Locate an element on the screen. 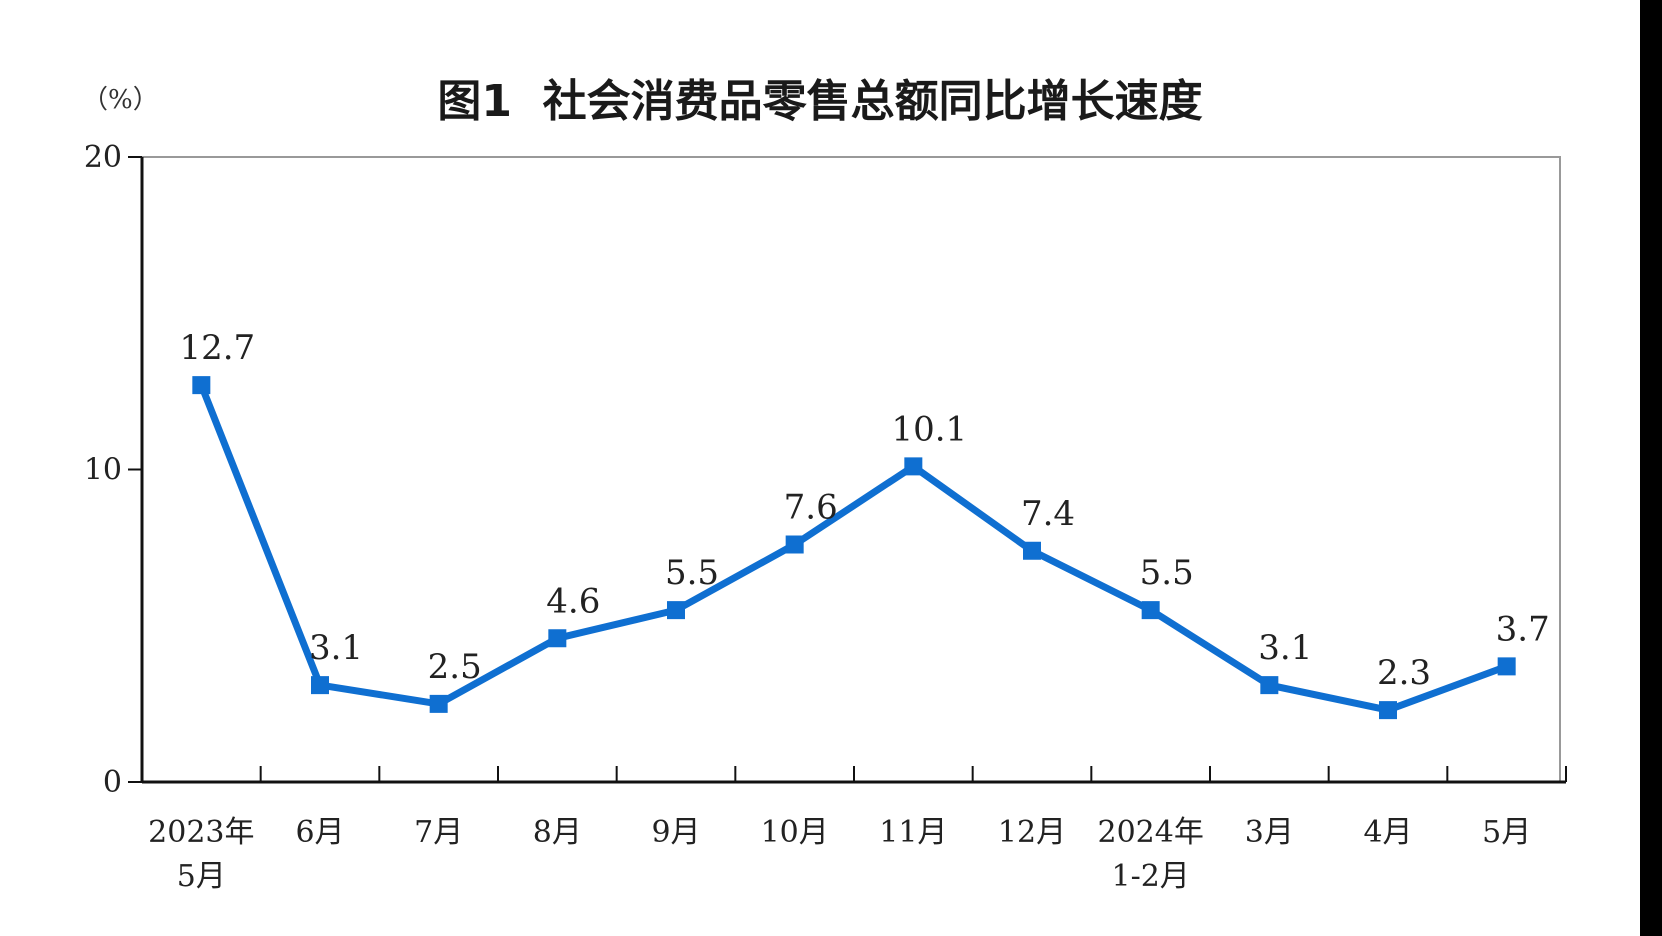  x-tick-label: 2024年 is located at coordinates (1150, 832).